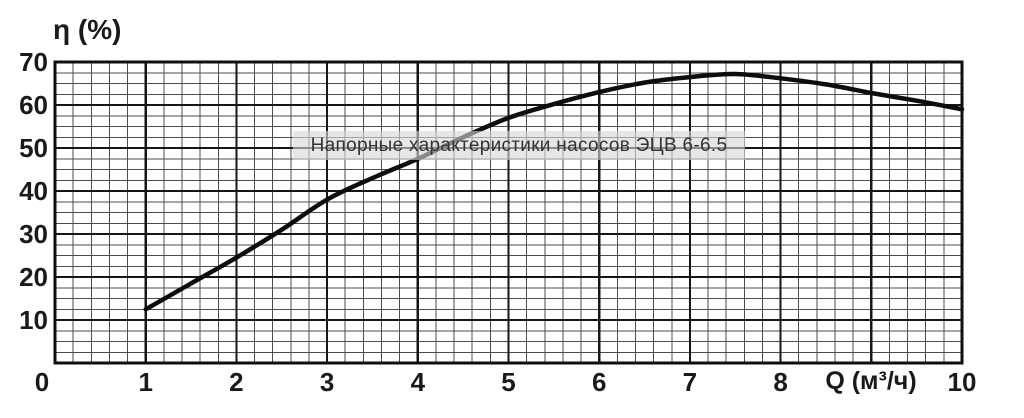 The width and height of the screenshot is (1024, 418). Describe the element at coordinates (327, 382) in the screenshot. I see `x-tick-label: 3` at that location.